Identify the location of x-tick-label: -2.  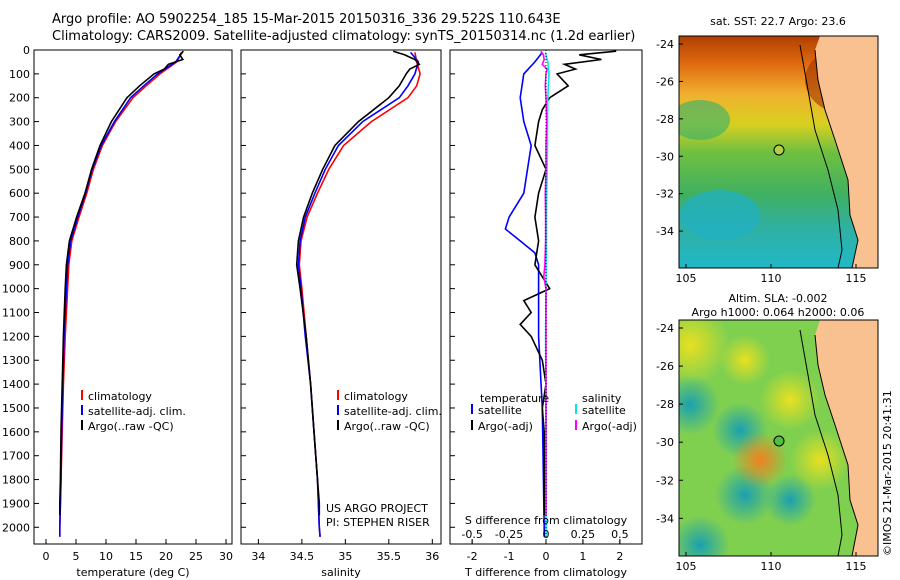
(472, 556).